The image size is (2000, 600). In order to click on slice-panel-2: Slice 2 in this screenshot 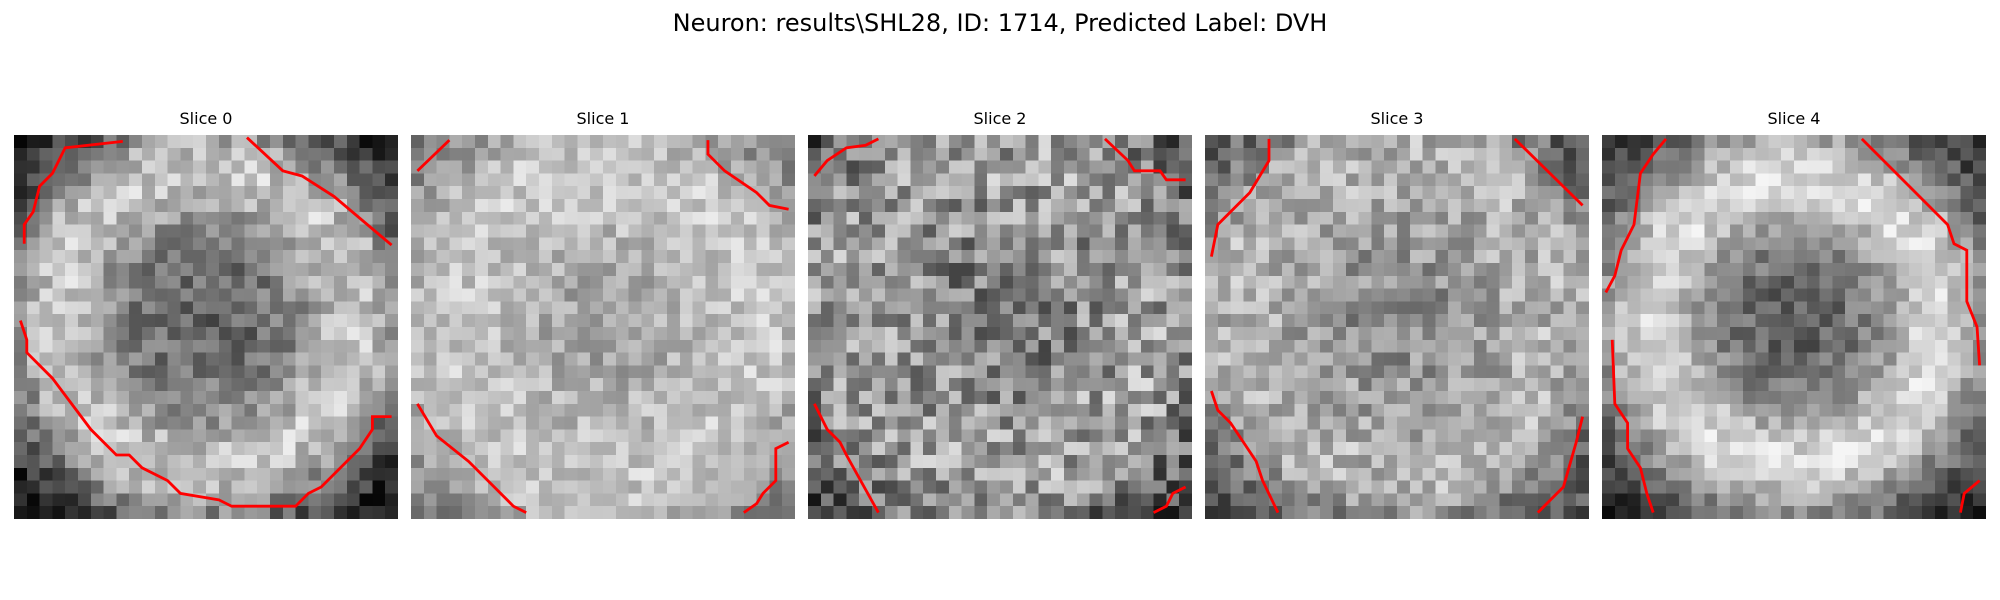, I will do `click(1000, 314)`.